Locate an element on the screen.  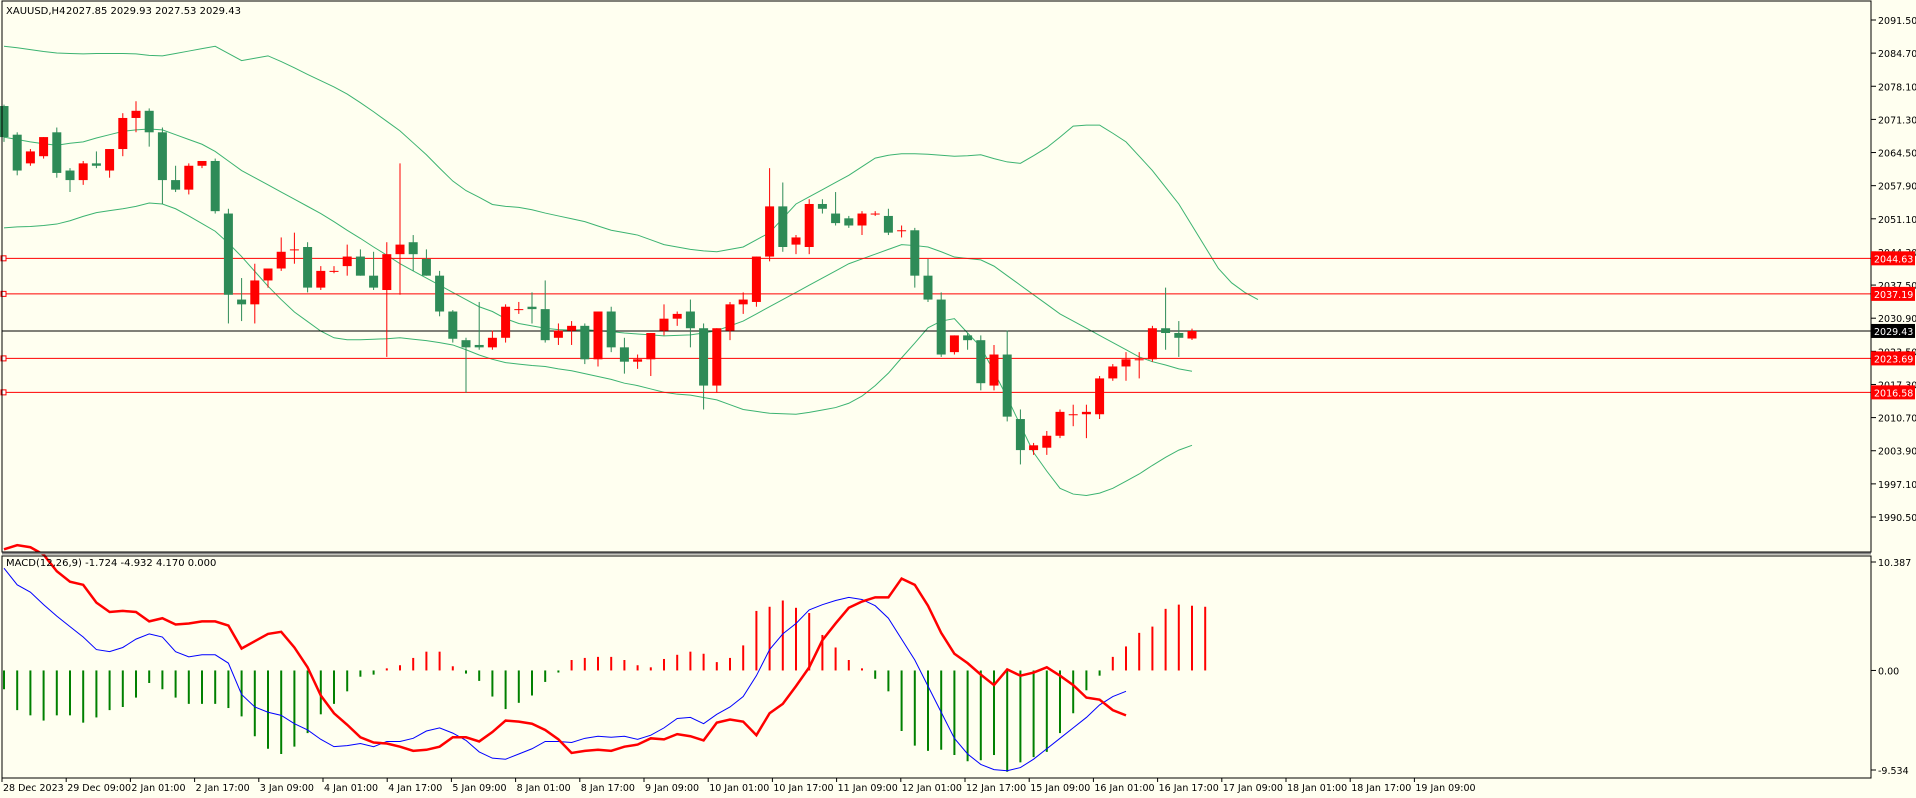
price-chart-title: XAUUSD,H4 is located at coordinates (35, 11).